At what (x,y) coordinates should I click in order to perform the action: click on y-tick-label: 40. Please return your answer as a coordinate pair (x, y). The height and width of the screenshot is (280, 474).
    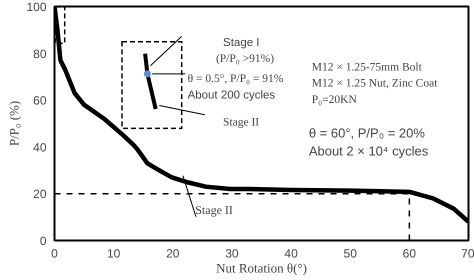
    Looking at the image, I should click on (40, 147).